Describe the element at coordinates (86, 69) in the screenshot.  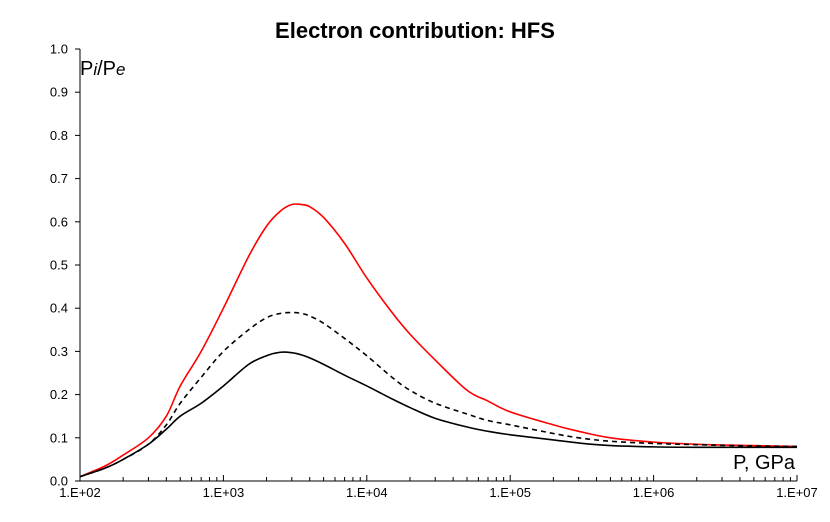
I see `y-axis-label-part: P` at that location.